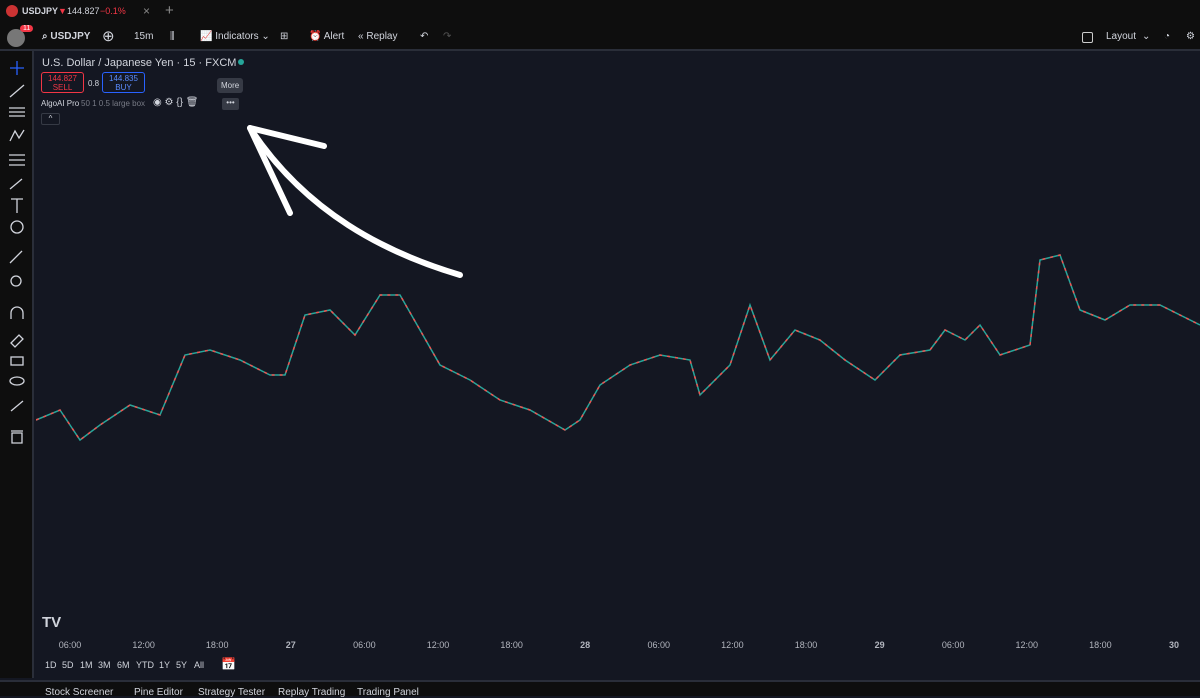 The height and width of the screenshot is (698, 1200). Describe the element at coordinates (17, 381) in the screenshot. I see `hide-tool` at that location.